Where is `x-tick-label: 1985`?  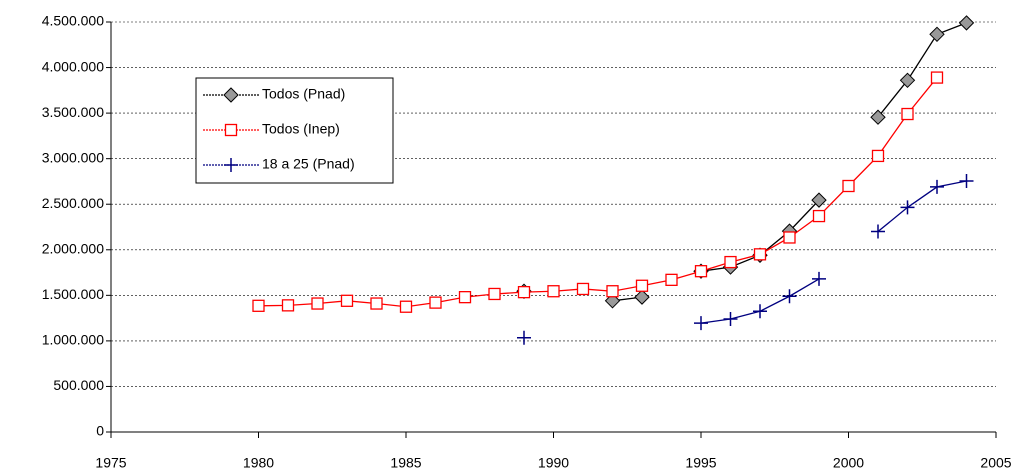
x-tick-label: 1985 is located at coordinates (405, 463).